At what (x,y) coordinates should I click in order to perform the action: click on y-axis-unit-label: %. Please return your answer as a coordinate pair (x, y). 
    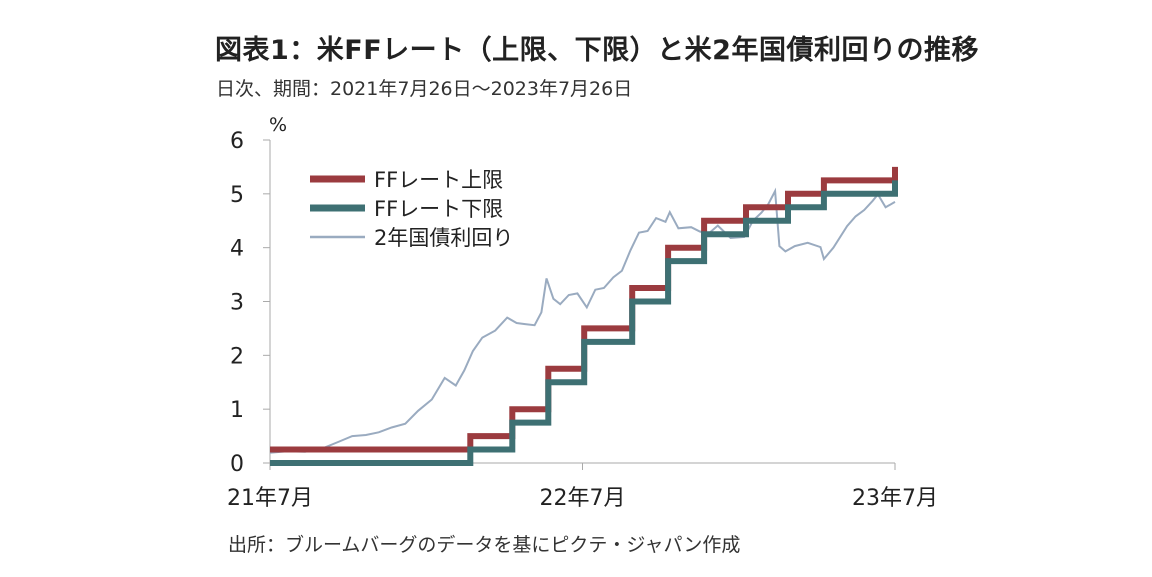
    Looking at the image, I should click on (278, 125).